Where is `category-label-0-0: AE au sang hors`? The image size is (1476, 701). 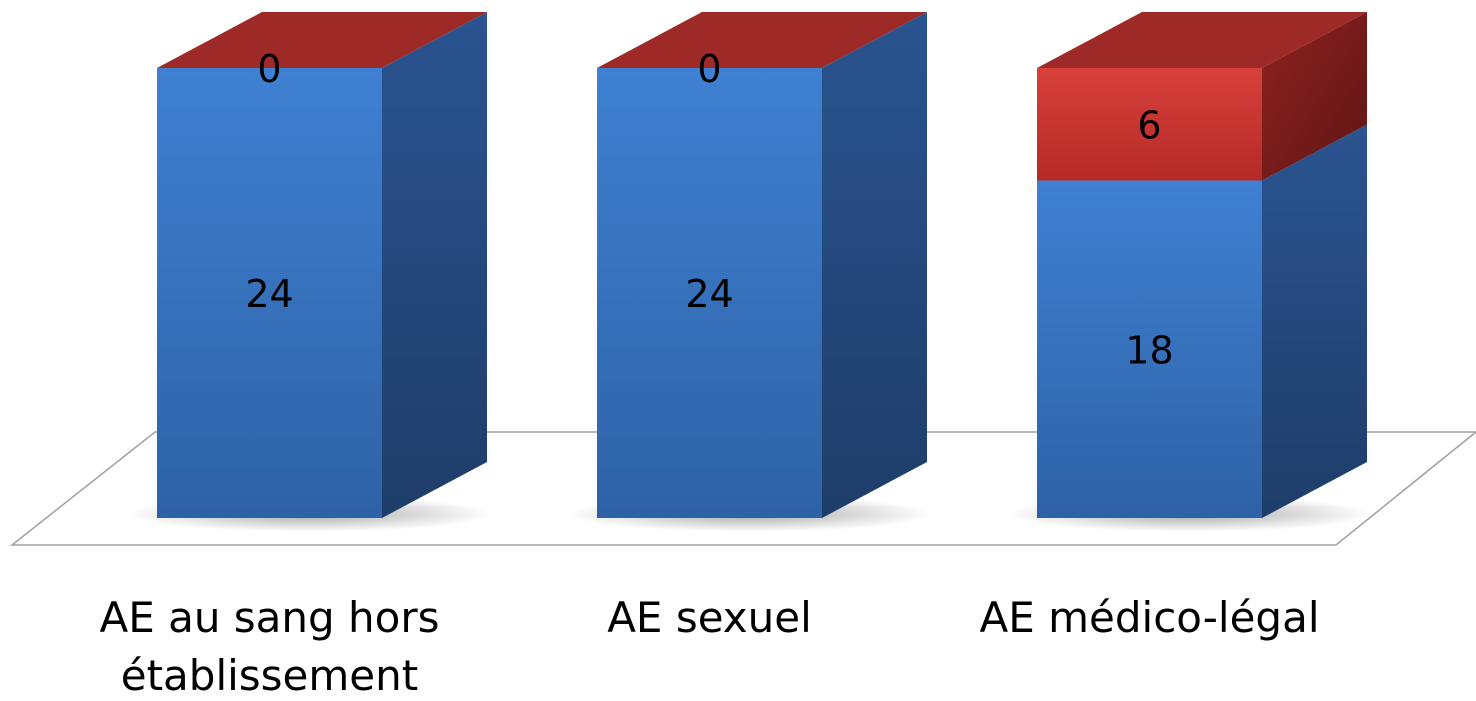 category-label-0-0: AE au sang hors is located at coordinates (269, 617).